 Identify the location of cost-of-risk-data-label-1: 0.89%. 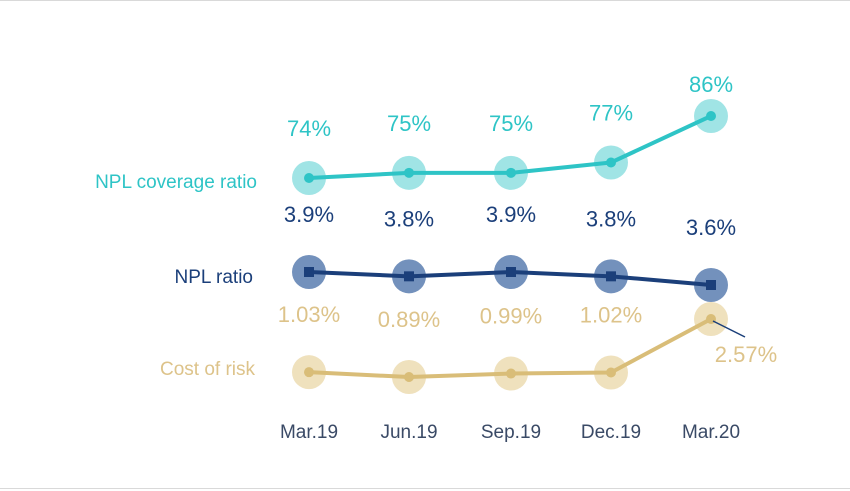
(409, 319).